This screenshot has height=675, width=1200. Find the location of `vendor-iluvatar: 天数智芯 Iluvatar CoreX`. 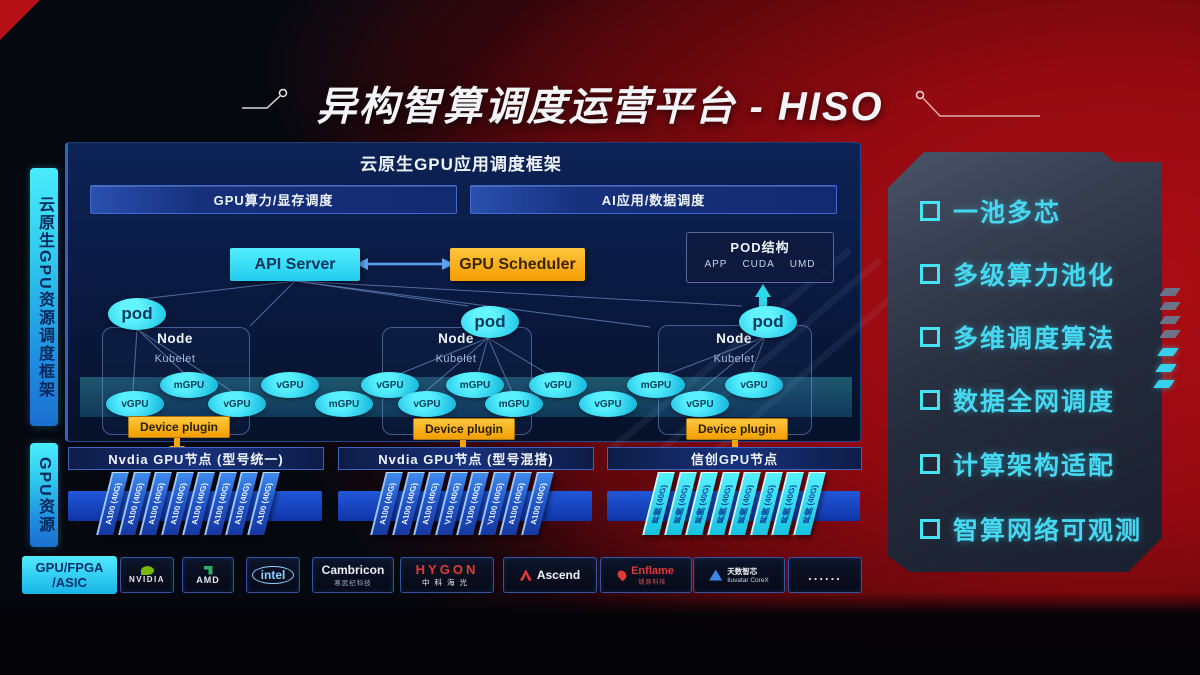

vendor-iluvatar: 天数智芯 Iluvatar CoreX is located at coordinates (739, 575).